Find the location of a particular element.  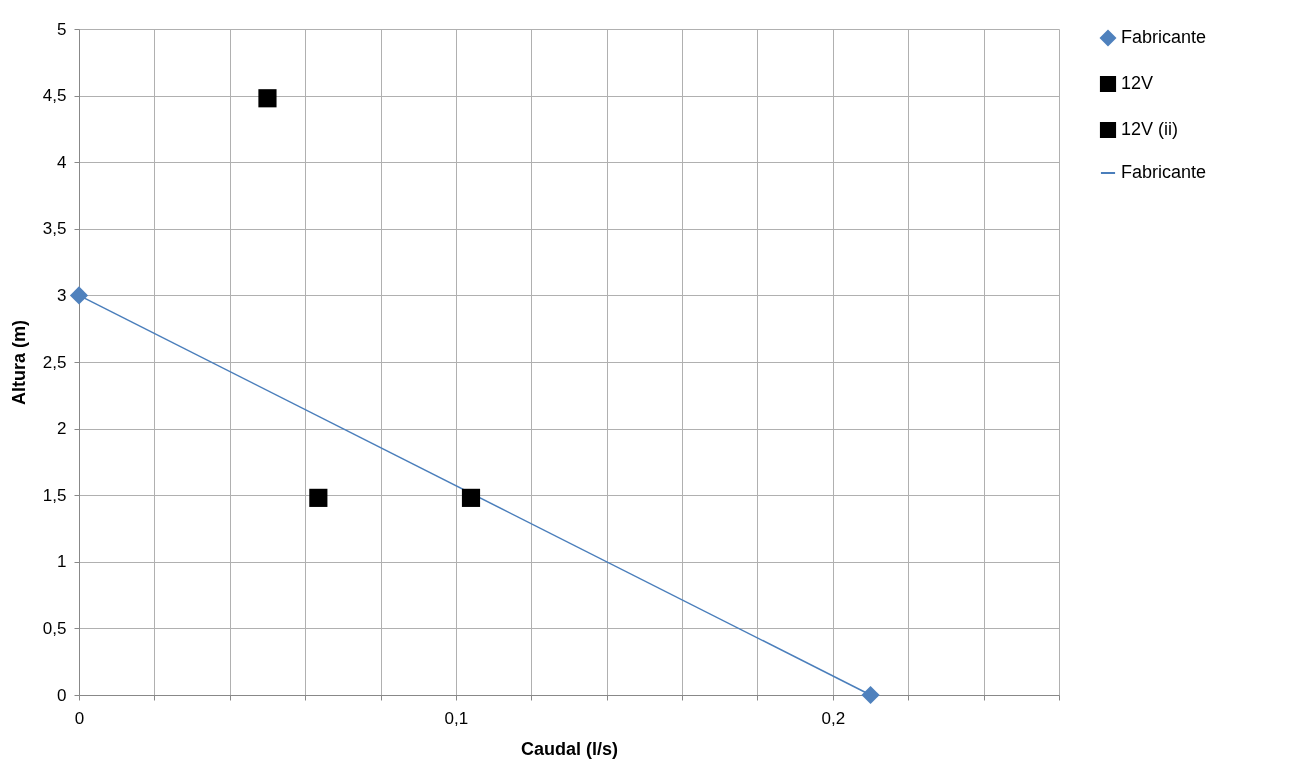

legend-label: 12V (ii) is located at coordinates (1150, 129).